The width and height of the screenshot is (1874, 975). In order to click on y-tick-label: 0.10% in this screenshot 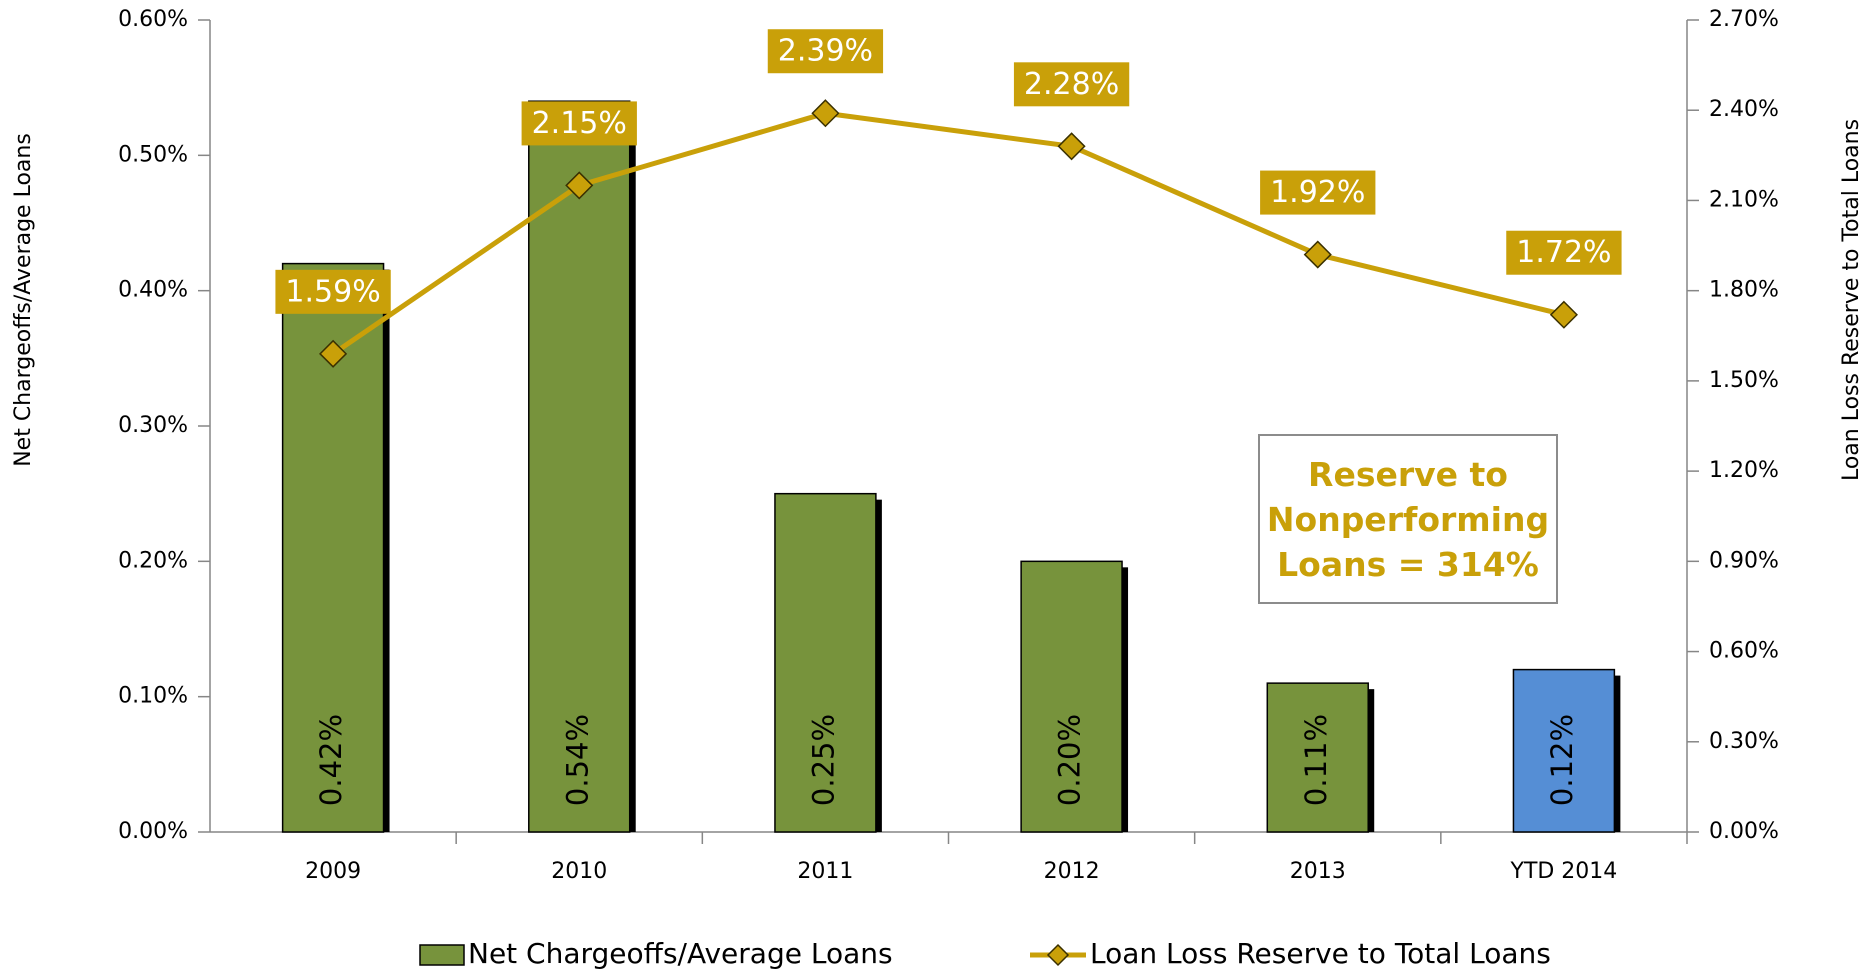, I will do `click(153, 696)`.